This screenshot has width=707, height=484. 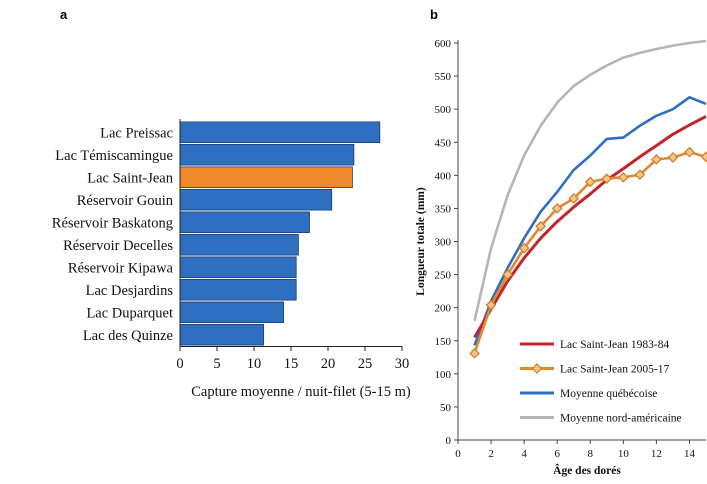 I want to click on x-tick-label-25: 25, so click(x=365, y=364).